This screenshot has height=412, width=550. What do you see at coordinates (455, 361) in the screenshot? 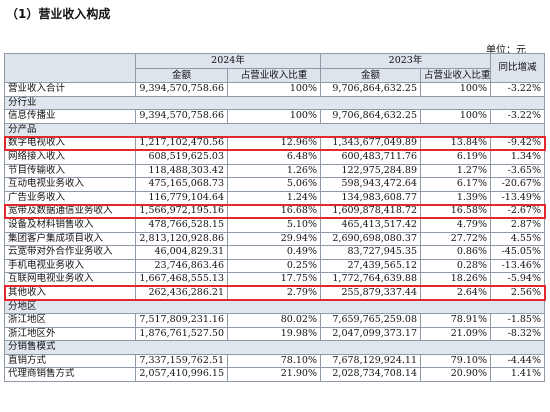
I see `ratio-2023: 79.10%` at bounding box center [455, 361].